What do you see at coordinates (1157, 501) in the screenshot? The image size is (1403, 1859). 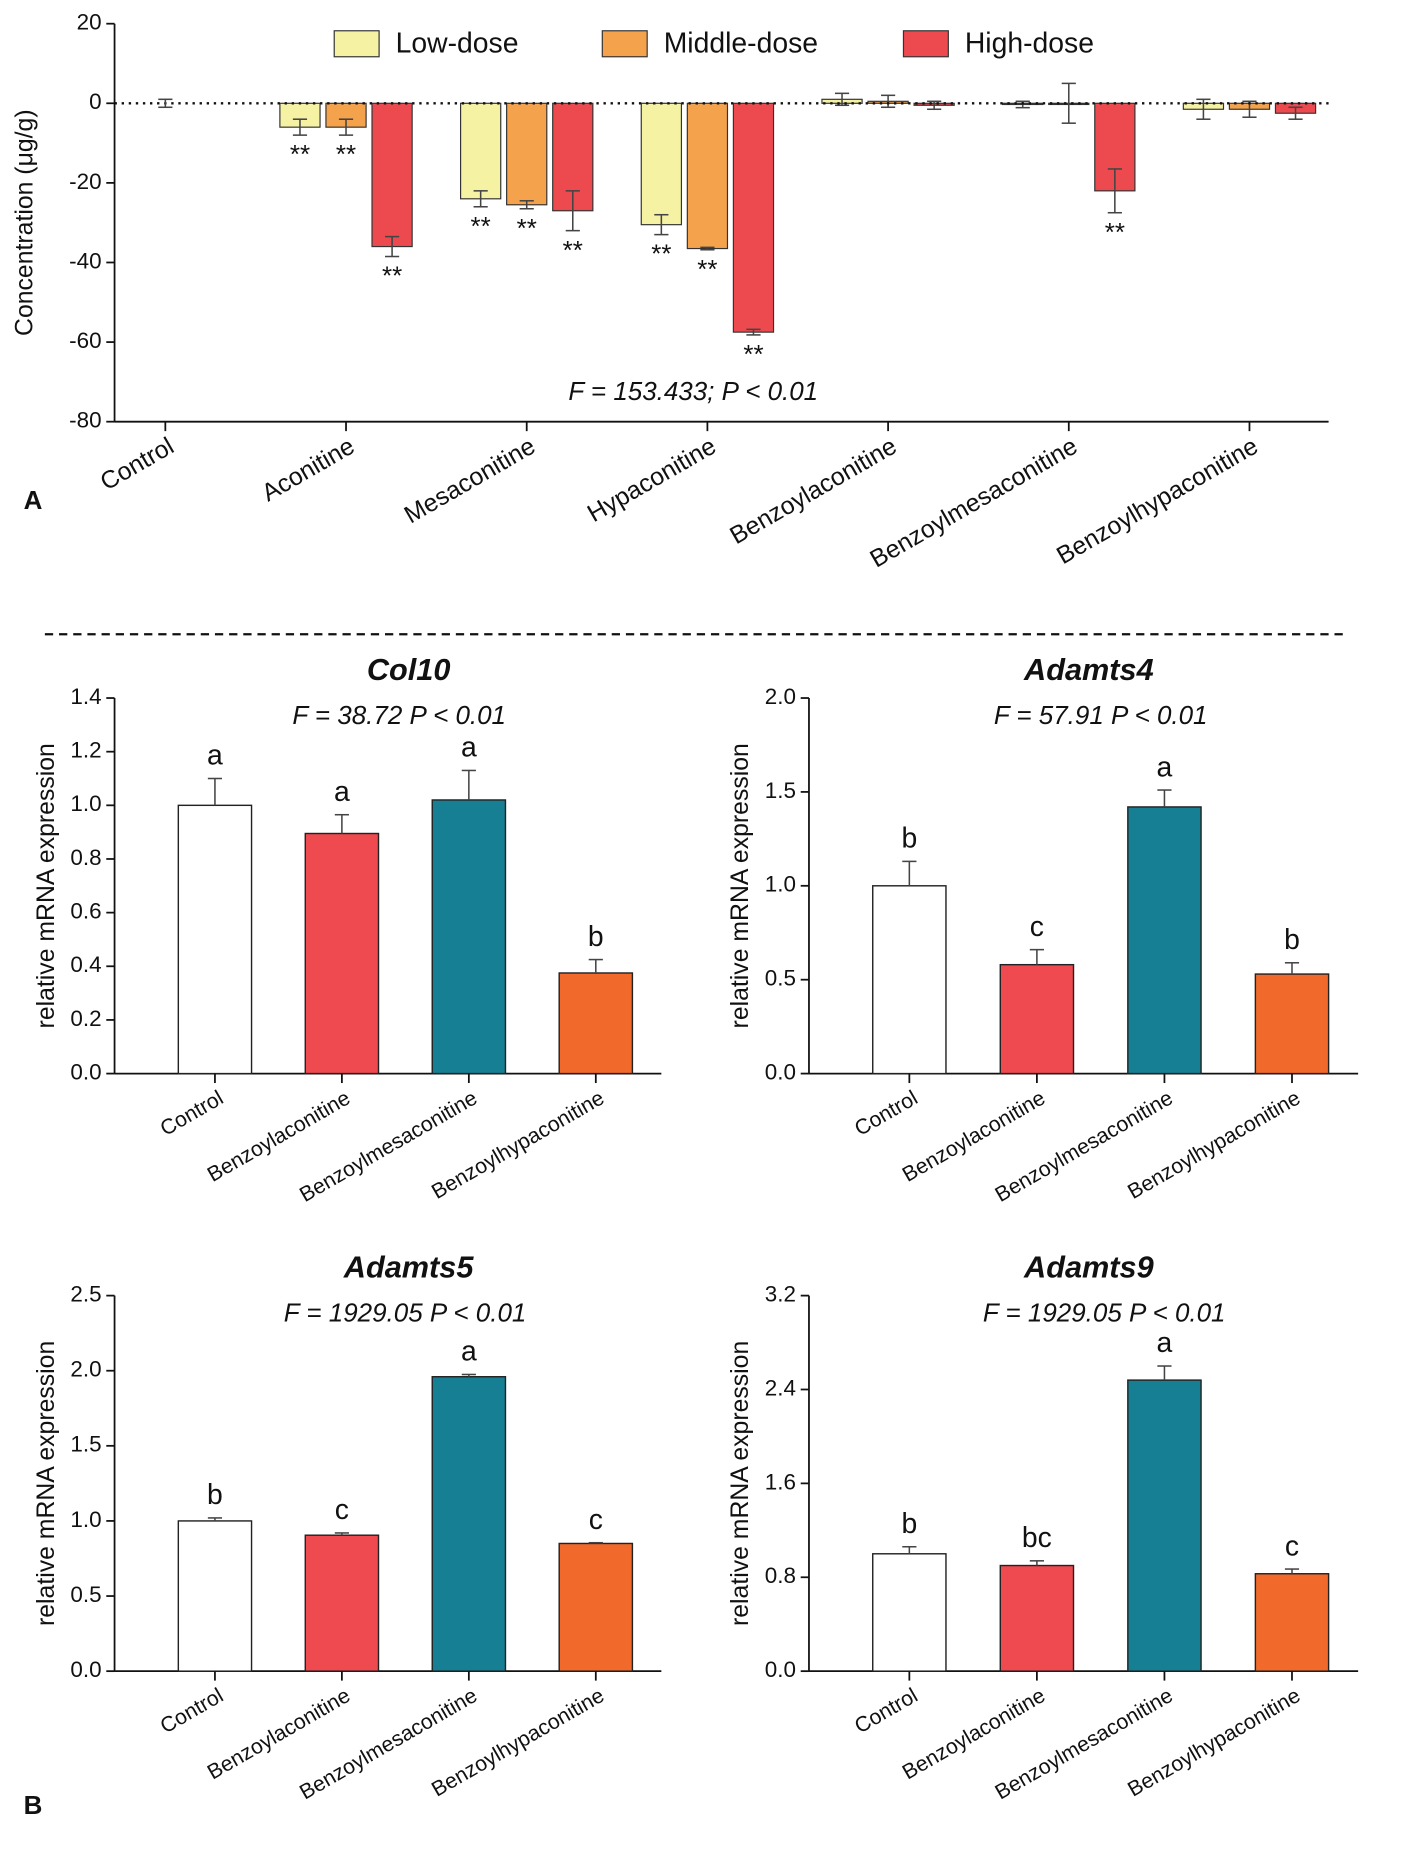 I see `x-tick-label: Benzoylhypaconitine` at bounding box center [1157, 501].